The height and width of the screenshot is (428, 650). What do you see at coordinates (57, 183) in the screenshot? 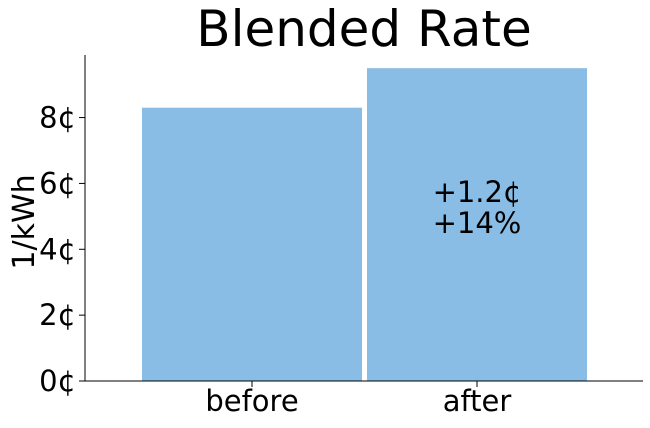
I see `y-tick-label: 6¢` at bounding box center [57, 183].